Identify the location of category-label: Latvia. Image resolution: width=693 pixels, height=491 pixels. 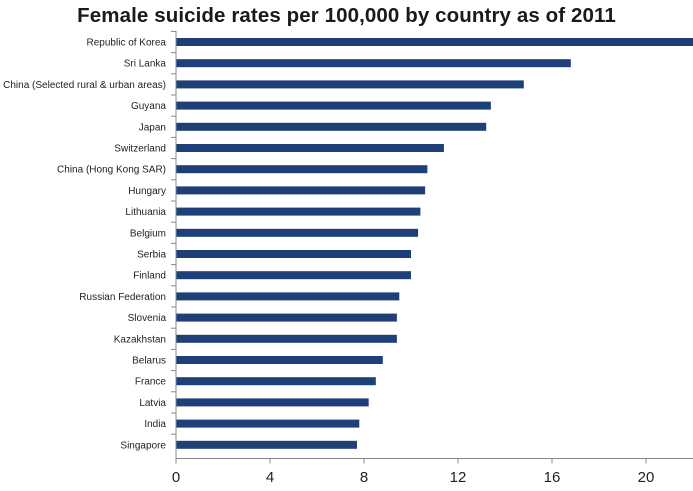
(152, 403).